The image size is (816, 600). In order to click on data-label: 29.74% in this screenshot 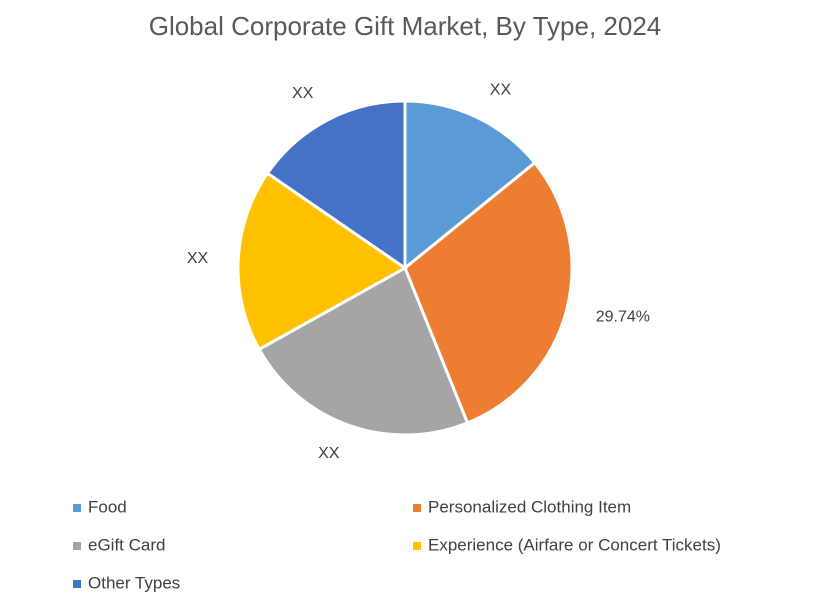, I will do `click(623, 317)`.